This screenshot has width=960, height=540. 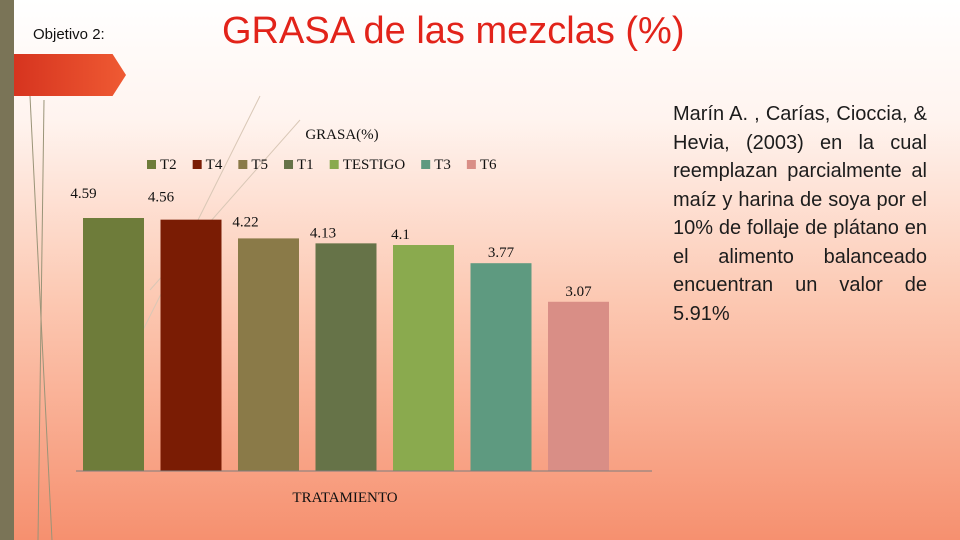 I want to click on legend-swatch-t4, so click(x=197, y=164).